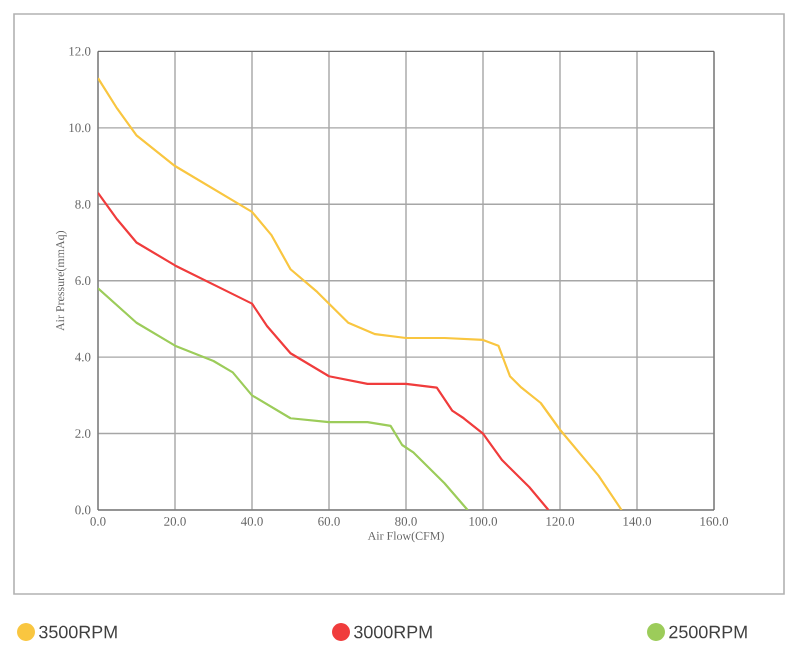  What do you see at coordinates (78, 632) in the screenshot?
I see `legend-label: 3500RPM` at bounding box center [78, 632].